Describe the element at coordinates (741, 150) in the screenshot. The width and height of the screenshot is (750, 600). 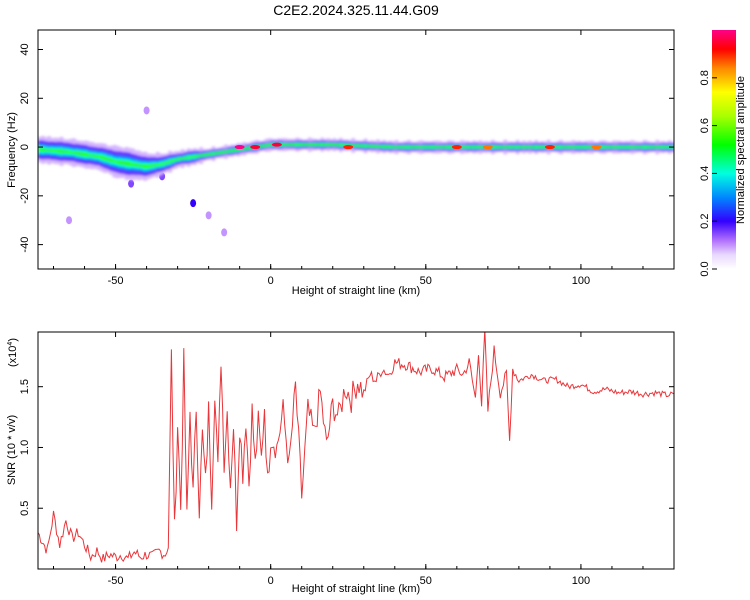
I see `colorbar-label: Normalized spectral amplitude` at that location.